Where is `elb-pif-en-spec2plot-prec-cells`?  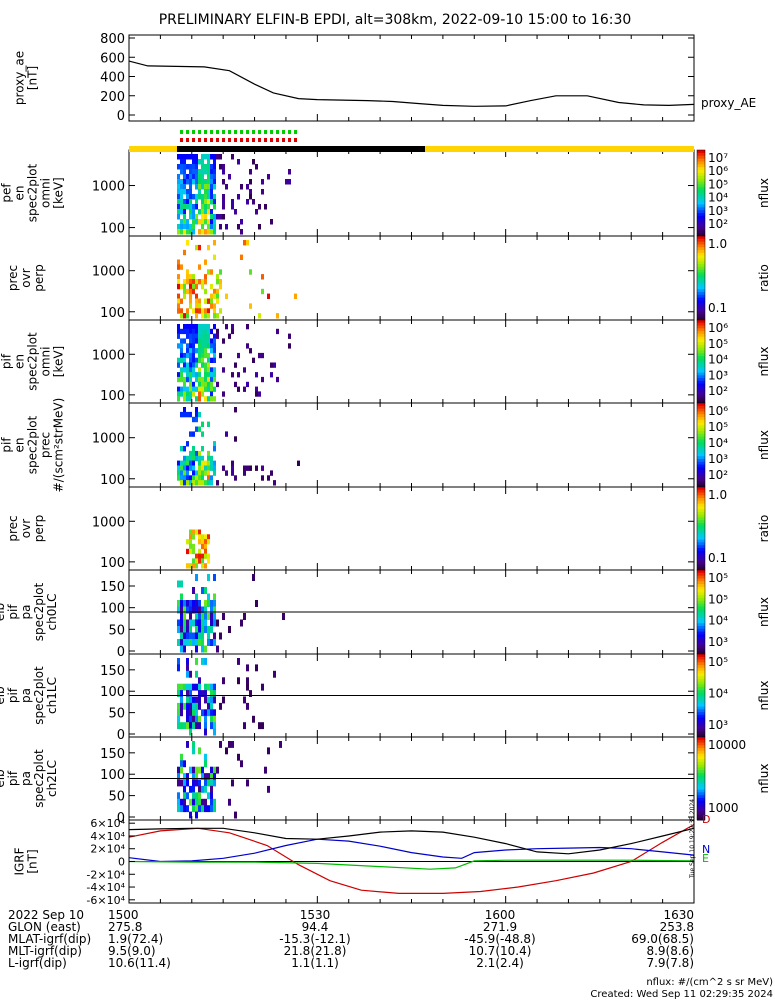
elb-pif-en-spec2plot-prec-cells is located at coordinates (238, 446).